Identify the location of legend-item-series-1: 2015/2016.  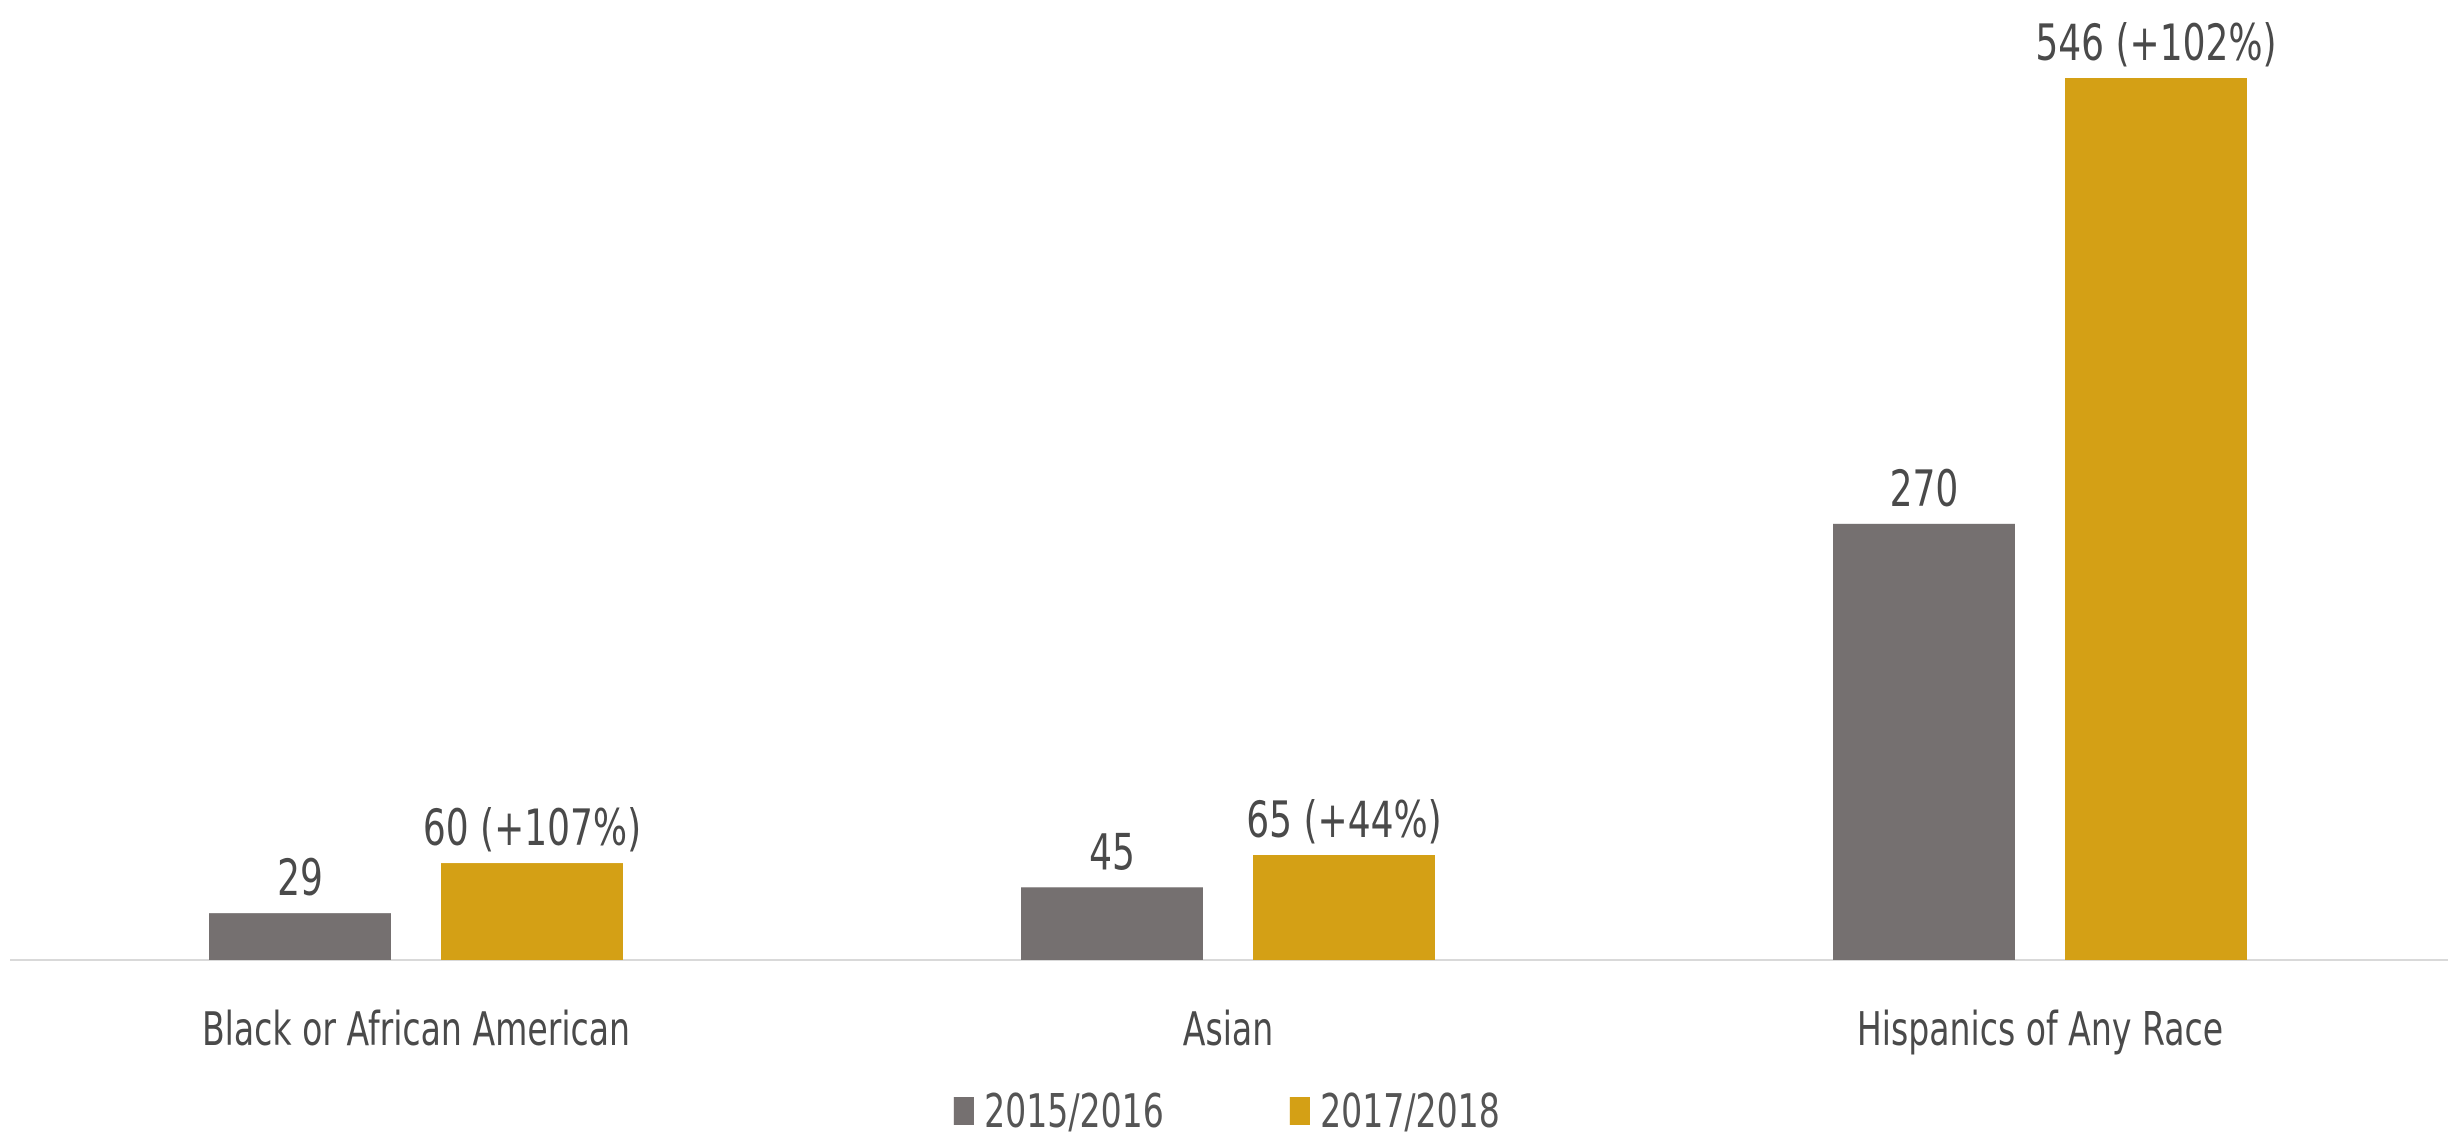
(1058, 1111).